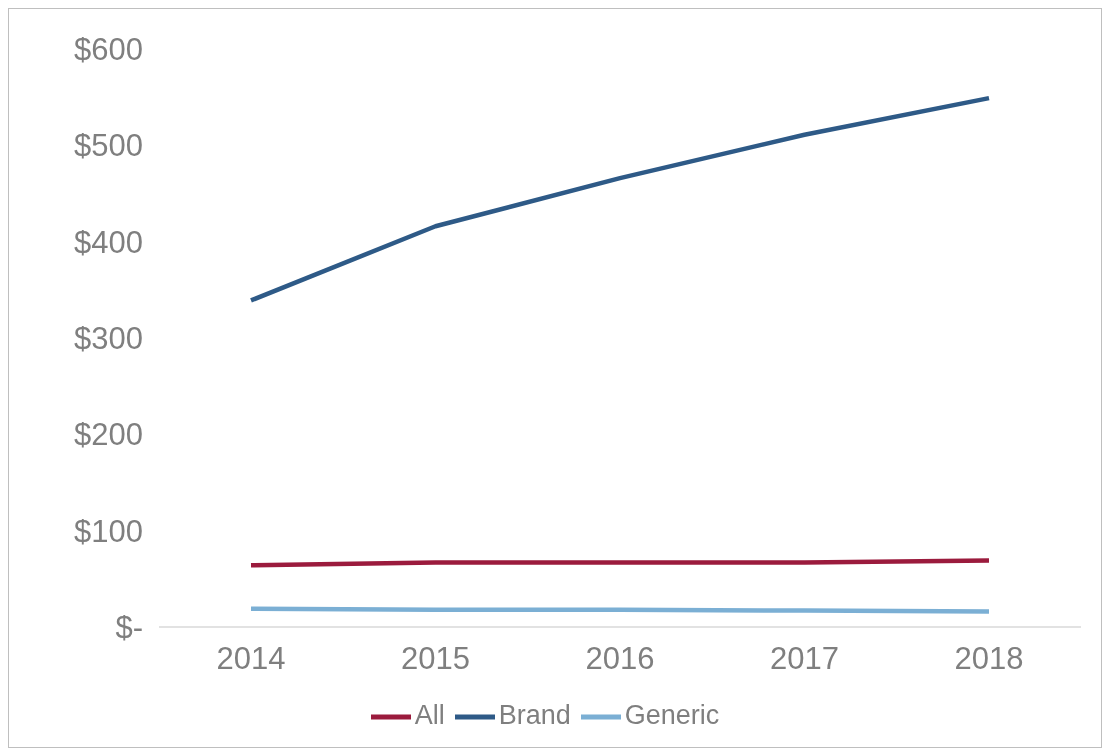  I want to click on y-tick-label: $-, so click(129, 628).